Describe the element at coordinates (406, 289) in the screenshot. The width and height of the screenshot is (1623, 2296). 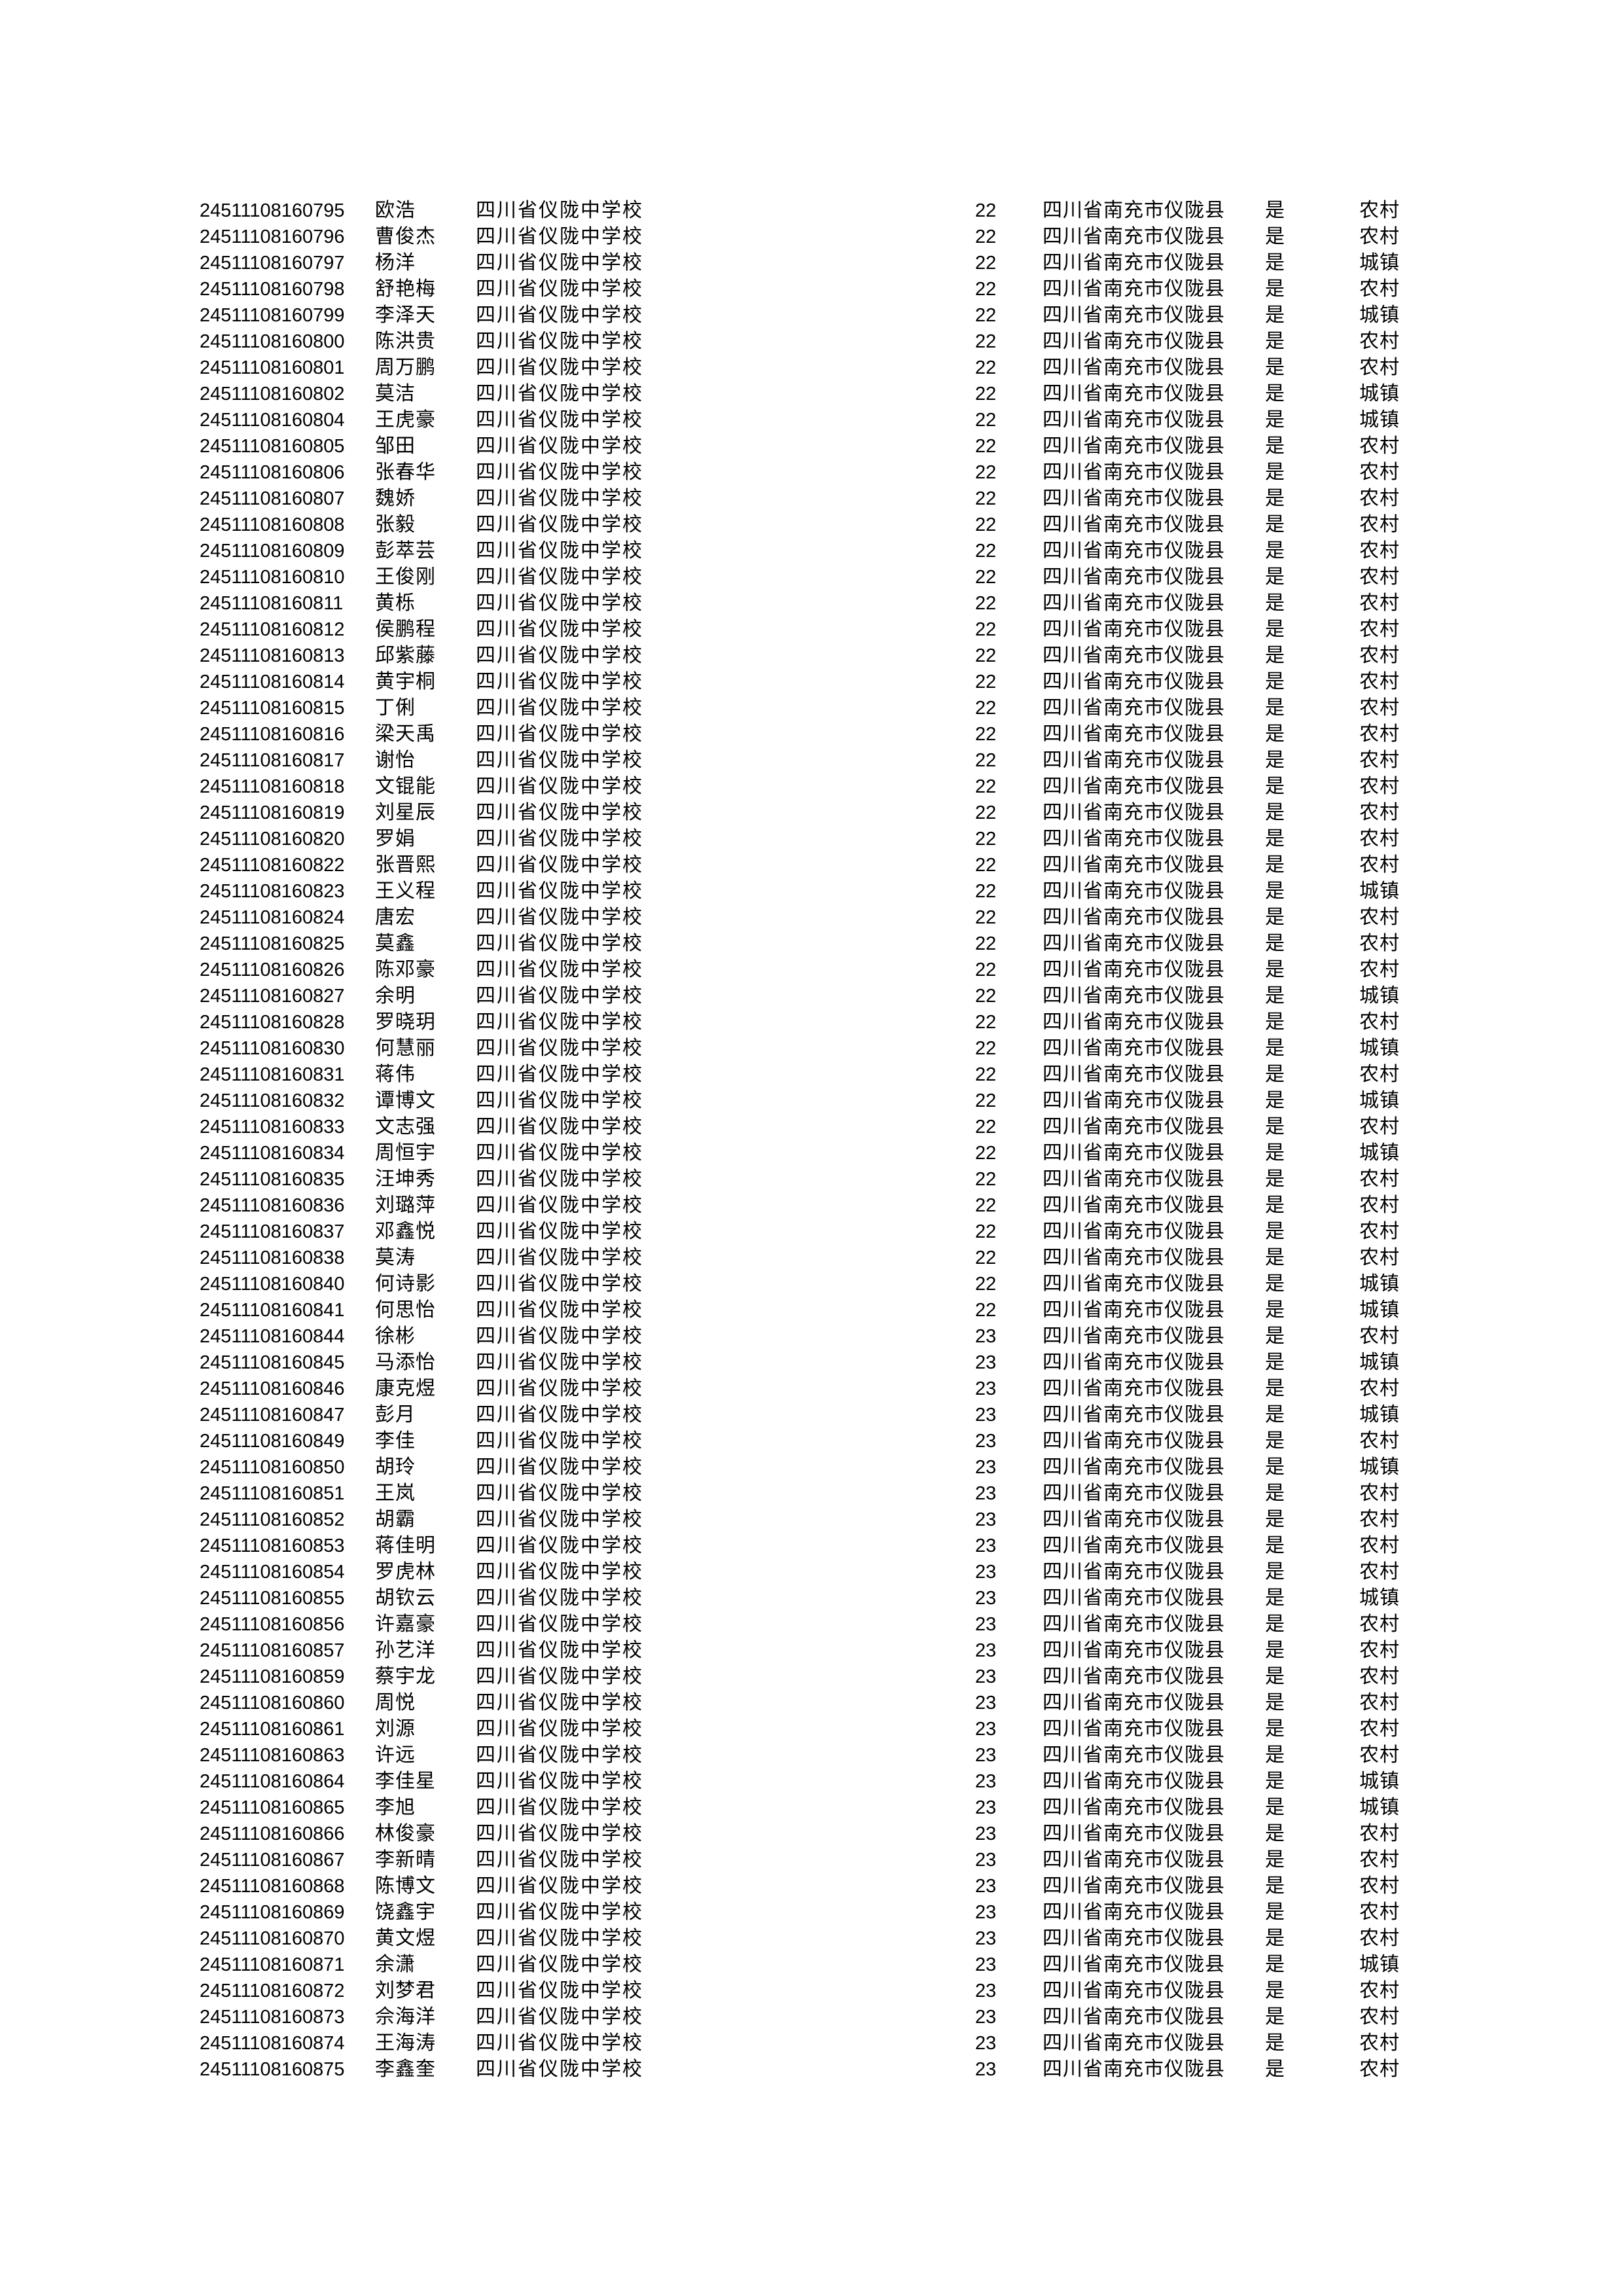
I see `candidate-name: 舒艳梅` at that location.